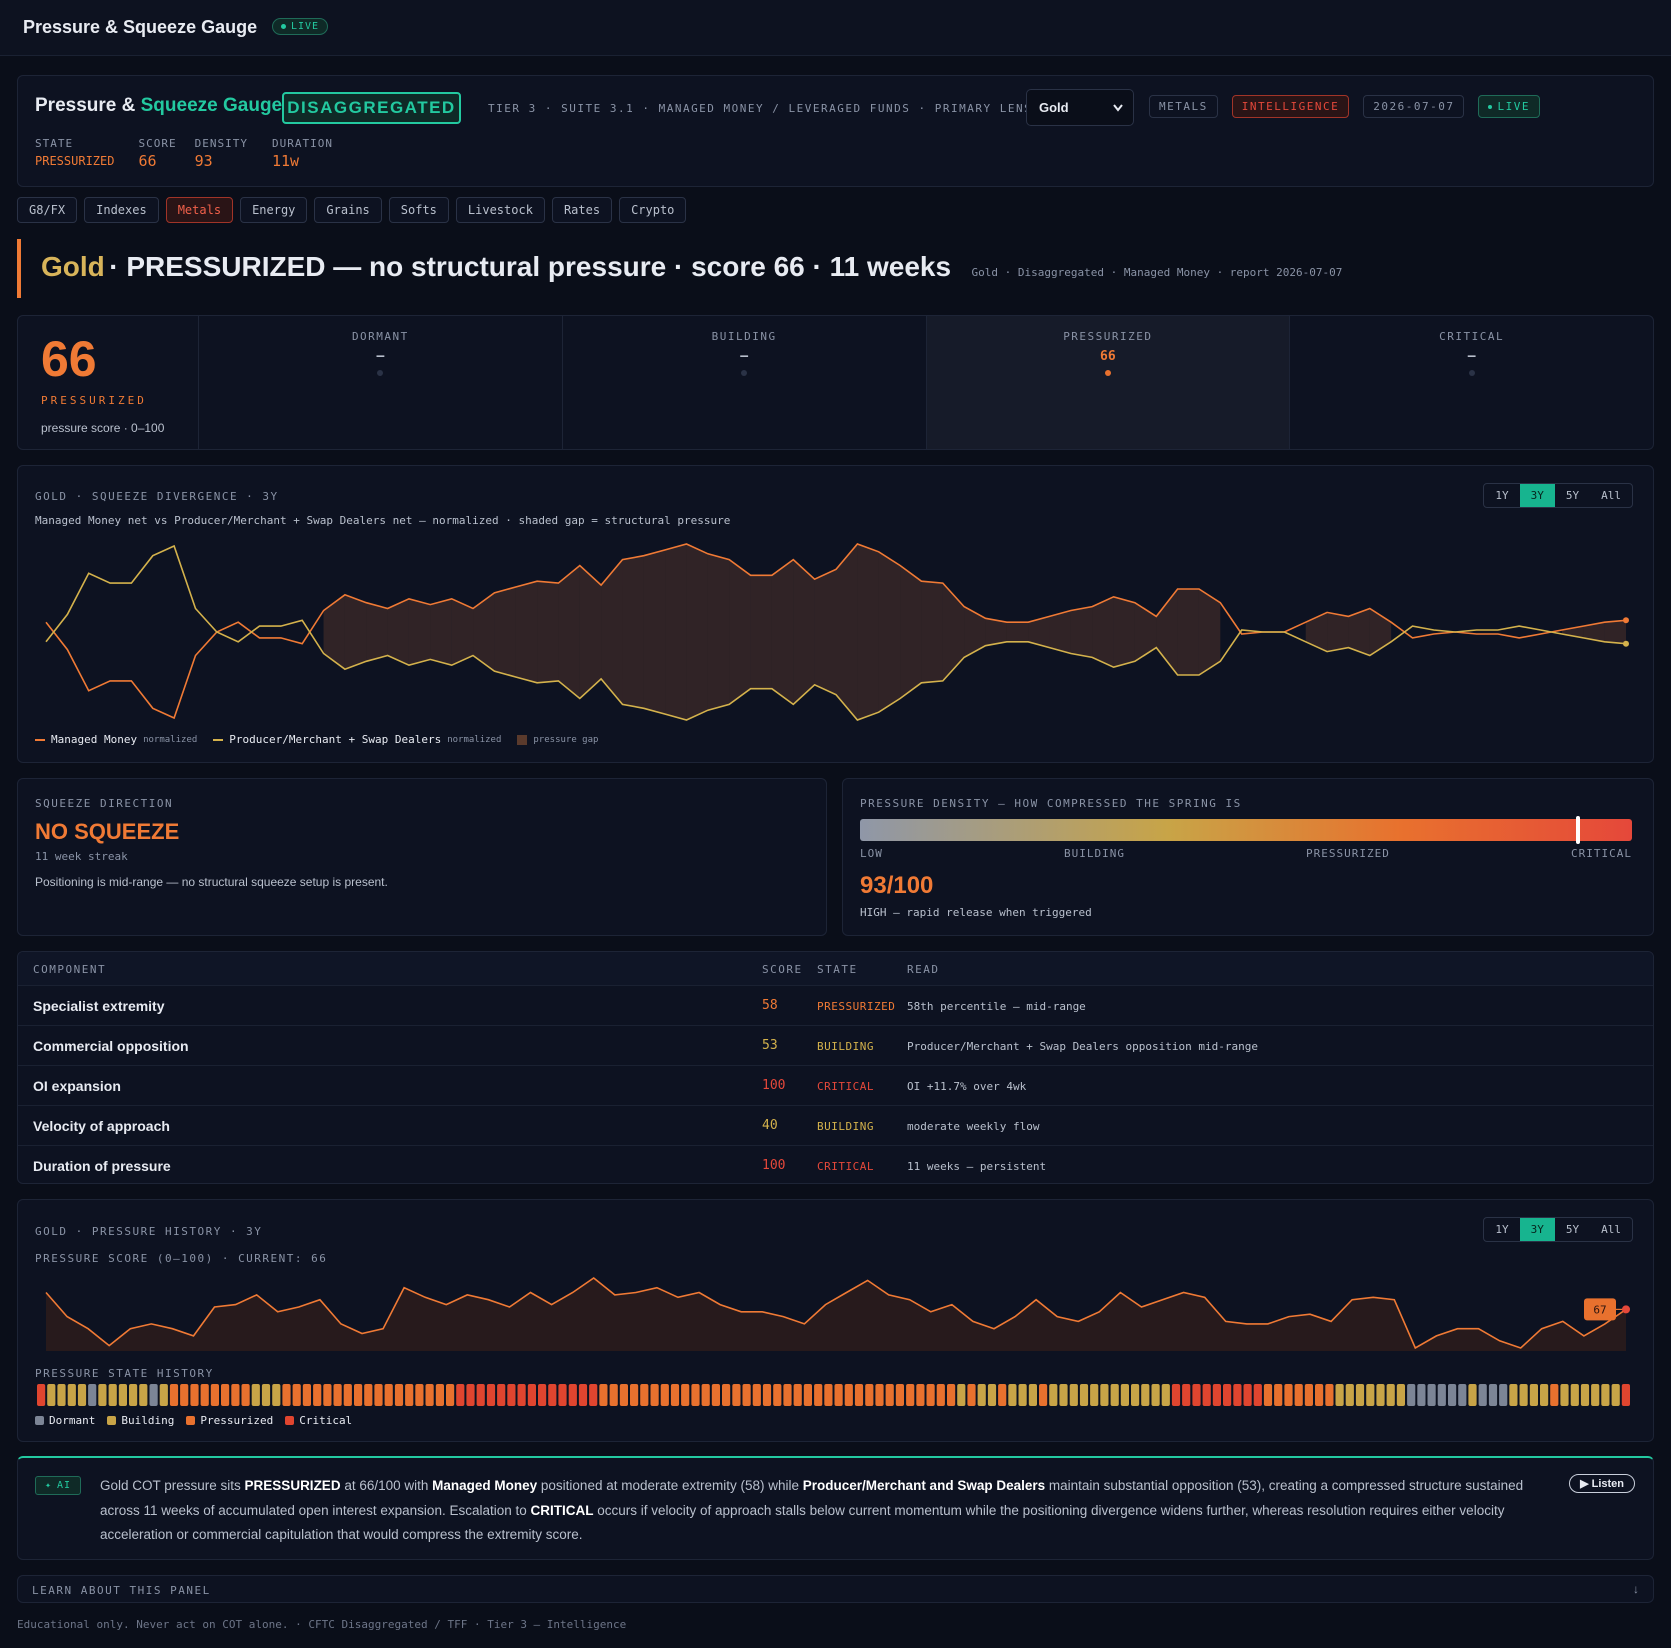 This screenshot has width=1671, height=1648. I want to click on state: CRITICAL, so click(845, 1166).